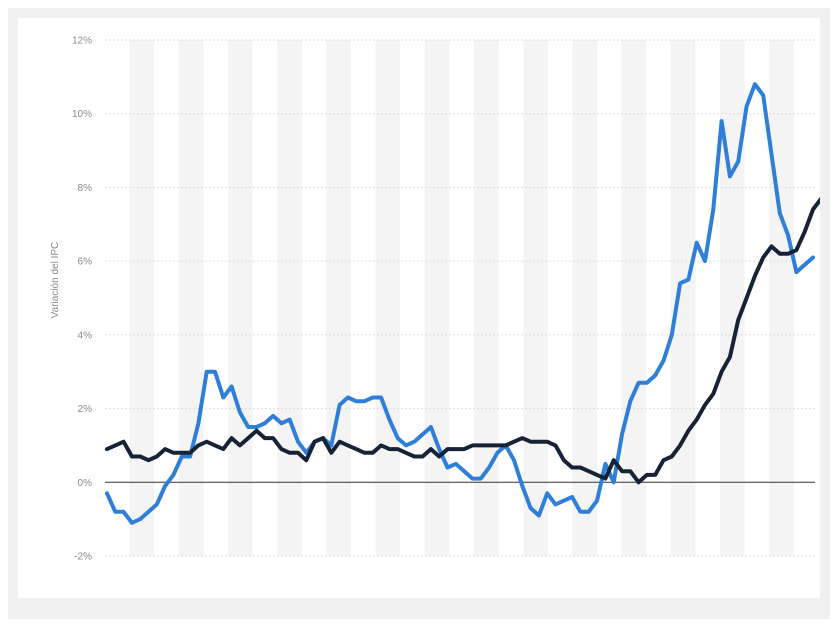  Describe the element at coordinates (82, 41) in the screenshot. I see `y-tick-label: 12%` at that location.